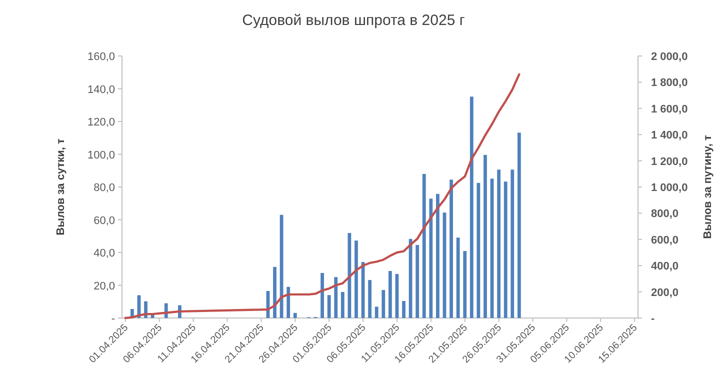 The width and height of the screenshot is (717, 385). What do you see at coordinates (101, 122) in the screenshot?
I see `y-tick-label: 120,0` at bounding box center [101, 122].